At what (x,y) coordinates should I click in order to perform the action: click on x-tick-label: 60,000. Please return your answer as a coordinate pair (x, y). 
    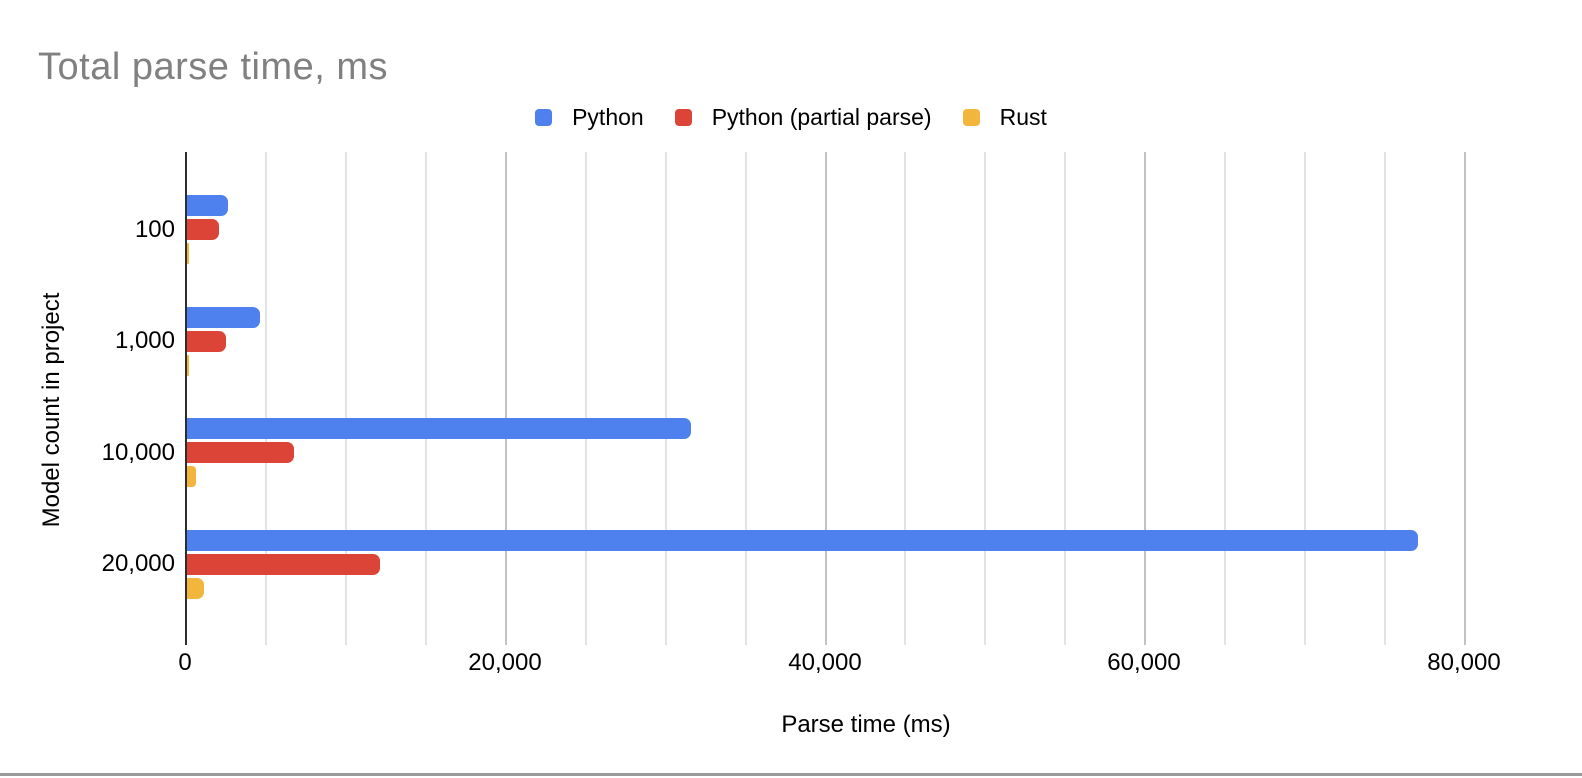
    Looking at the image, I should click on (1144, 662).